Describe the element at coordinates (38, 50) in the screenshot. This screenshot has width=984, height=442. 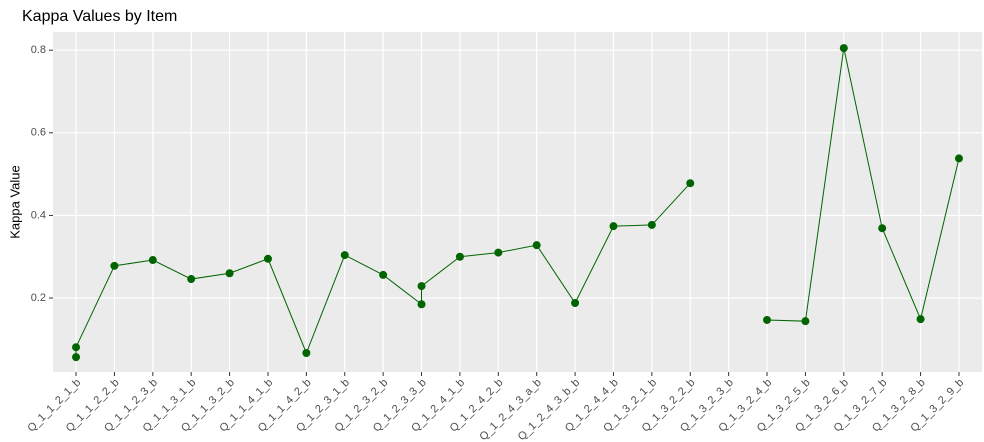
I see `y-tick-label: 0.8` at that location.